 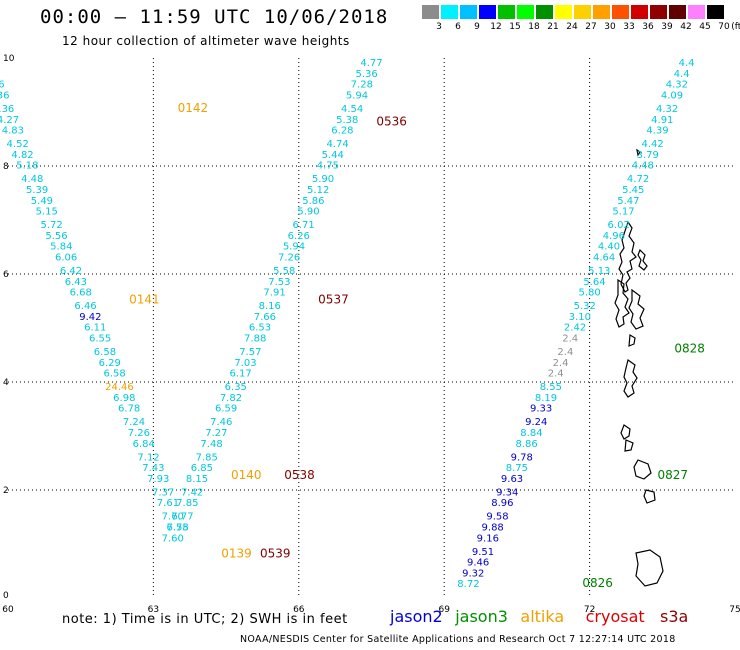 What do you see at coordinates (8, 610) in the screenshot?
I see `x-tick-label: 60` at bounding box center [8, 610].